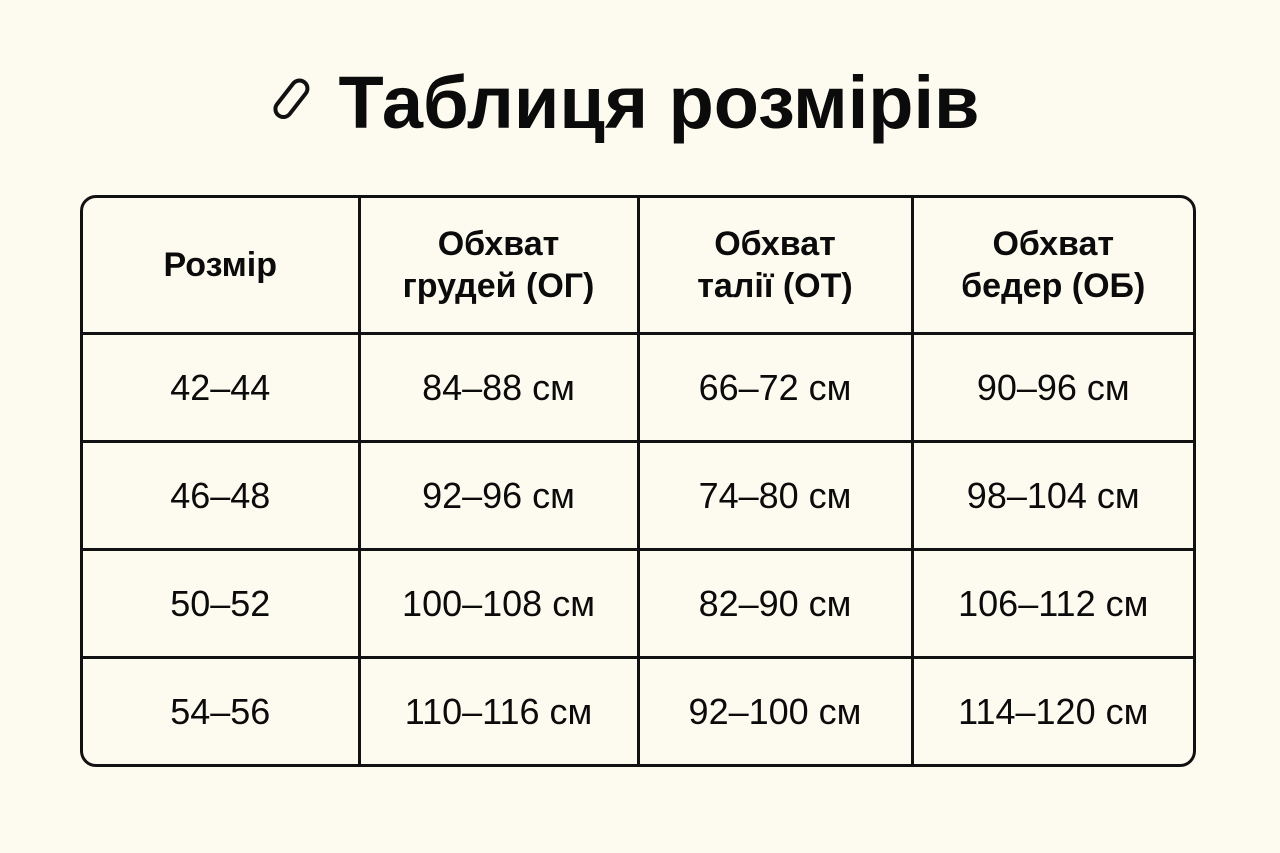 Image resolution: width=1280 pixels, height=853 pixels. I want to click on cell-waist: 82–90 см, so click(775, 603).